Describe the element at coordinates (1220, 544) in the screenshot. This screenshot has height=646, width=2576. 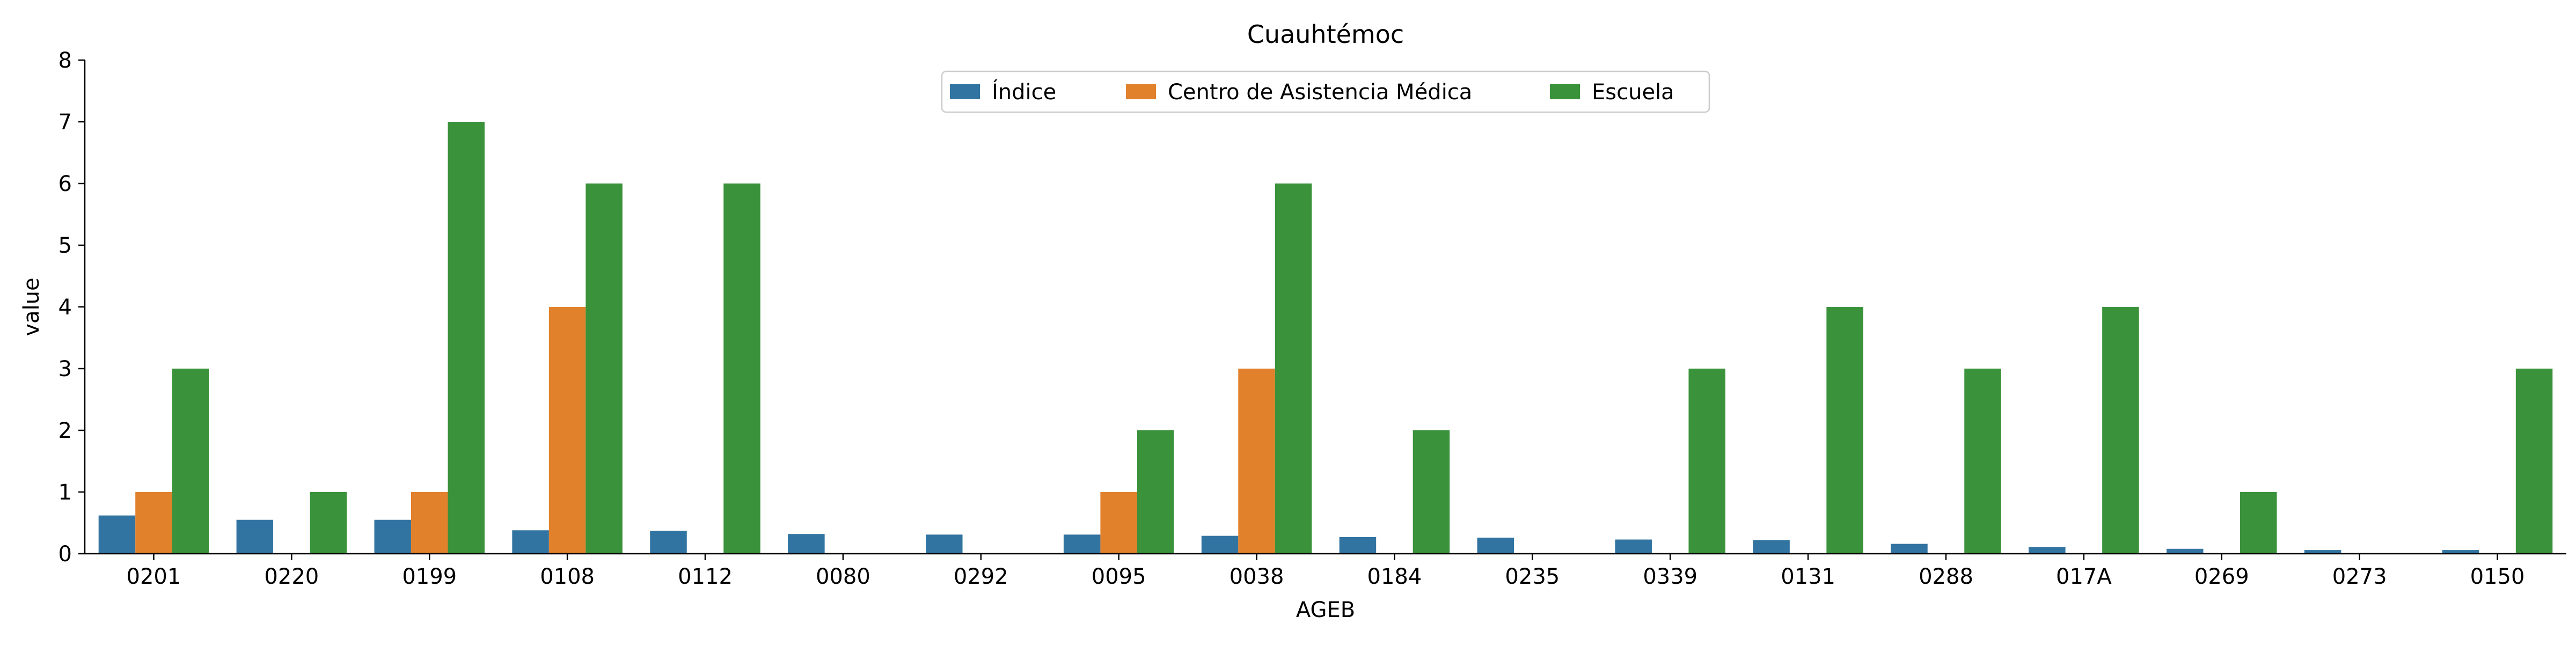
I see `bar--ndice-0038` at that location.